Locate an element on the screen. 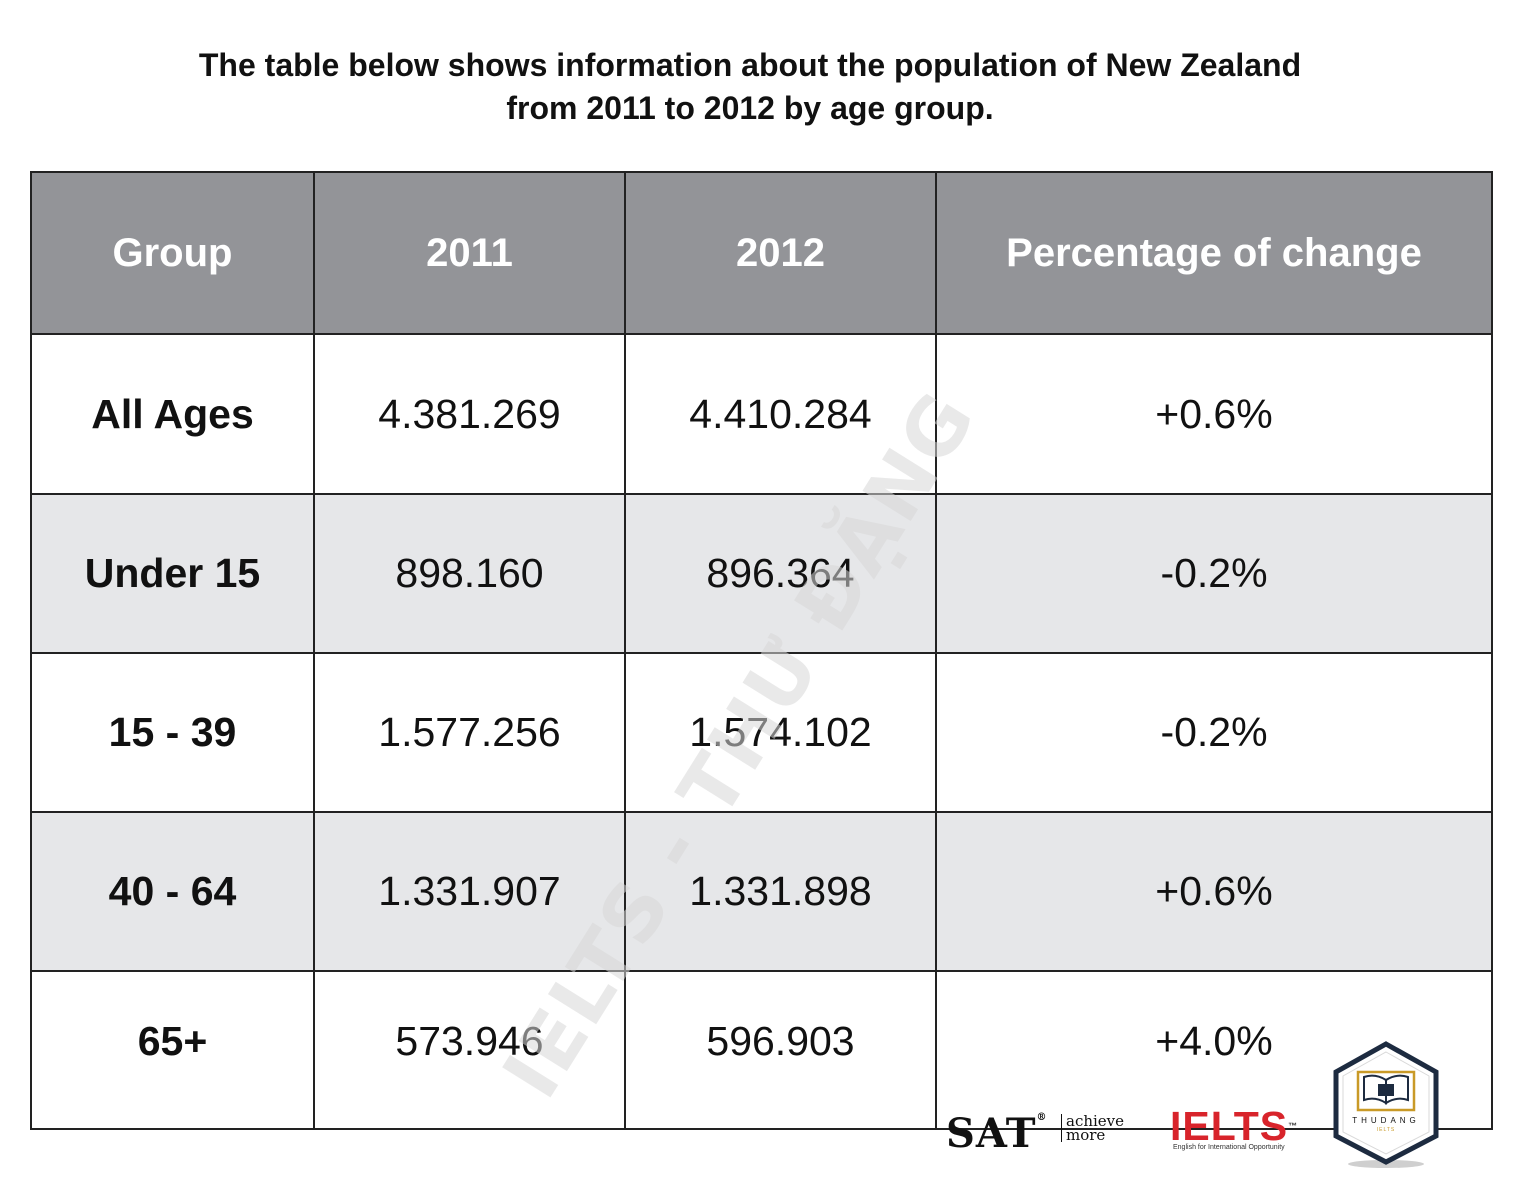  cell-2011: 1.577.256 is located at coordinates (469, 732).